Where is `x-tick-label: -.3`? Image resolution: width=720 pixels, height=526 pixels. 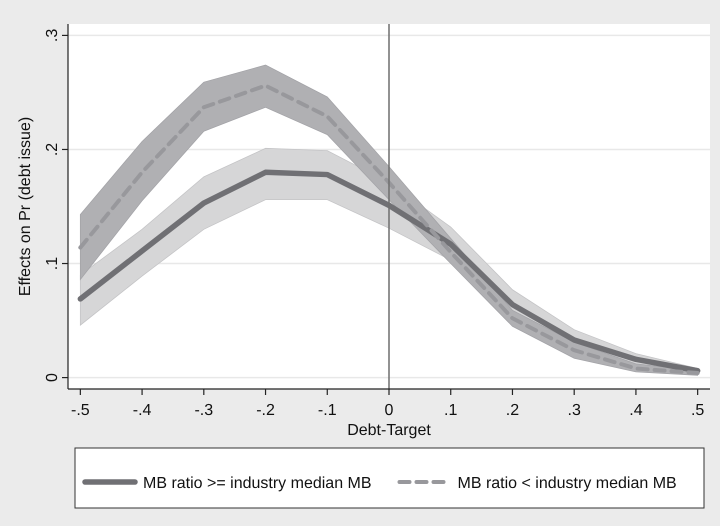
x-tick-label: -.3 is located at coordinates (204, 410).